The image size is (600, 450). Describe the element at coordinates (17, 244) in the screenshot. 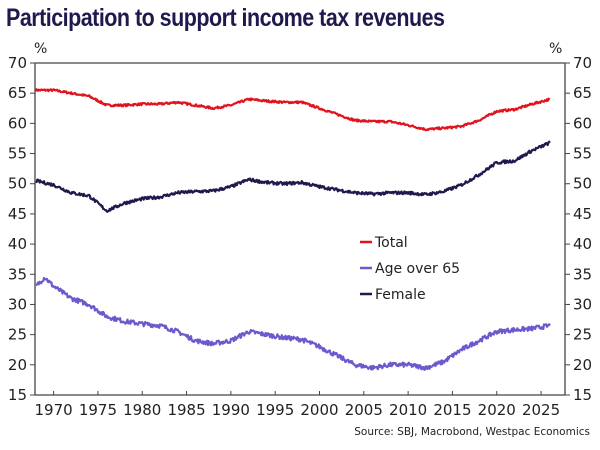

I see `y-tick-label-left: 40` at that location.